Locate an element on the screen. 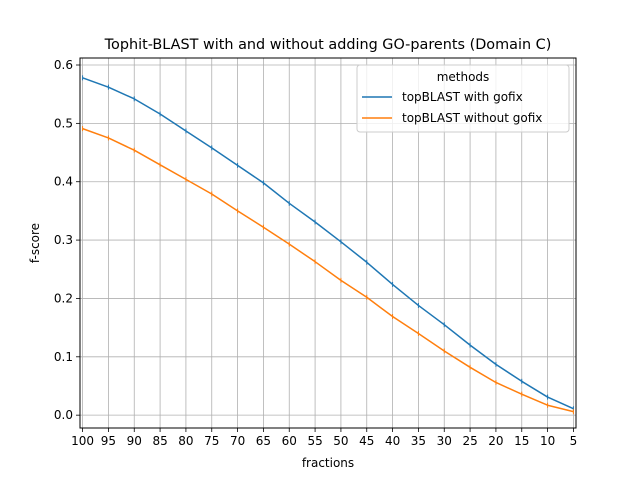  y-tick-label: 0.2 is located at coordinates (63, 298).